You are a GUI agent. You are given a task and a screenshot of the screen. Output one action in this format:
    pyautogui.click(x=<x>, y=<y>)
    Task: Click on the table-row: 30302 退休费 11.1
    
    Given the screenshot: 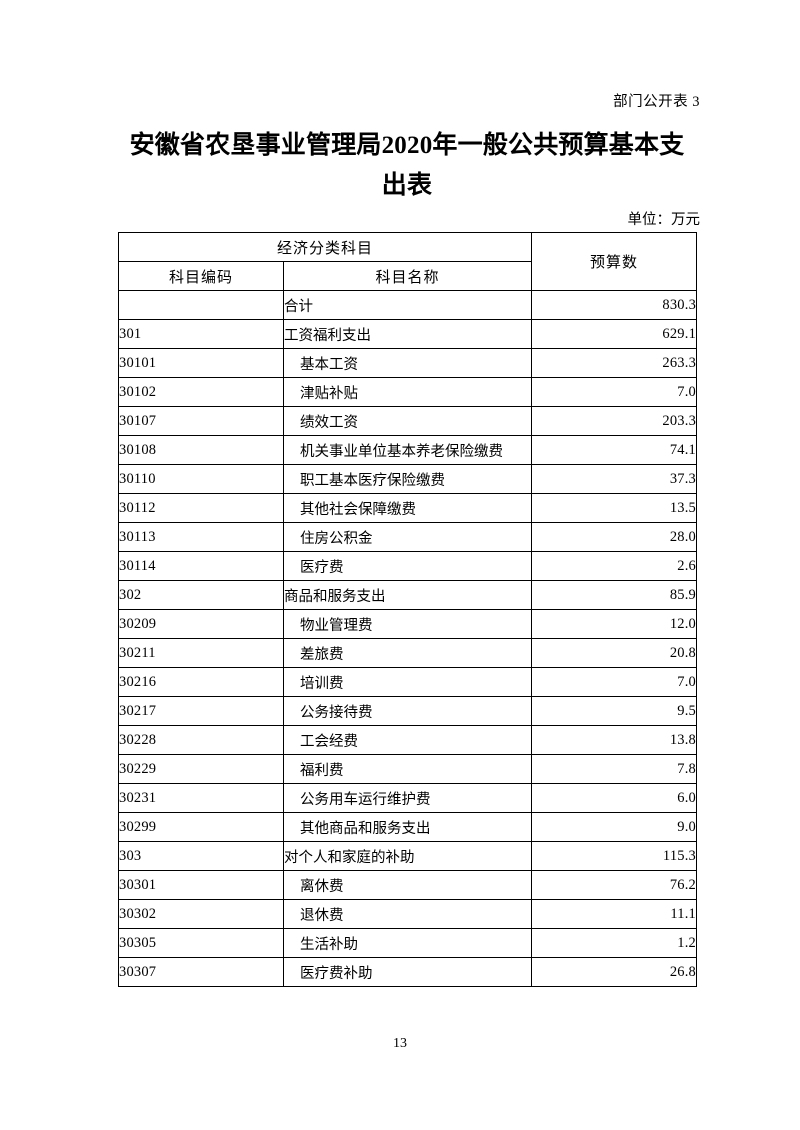 What is the action you would take?
    pyautogui.click(x=408, y=914)
    